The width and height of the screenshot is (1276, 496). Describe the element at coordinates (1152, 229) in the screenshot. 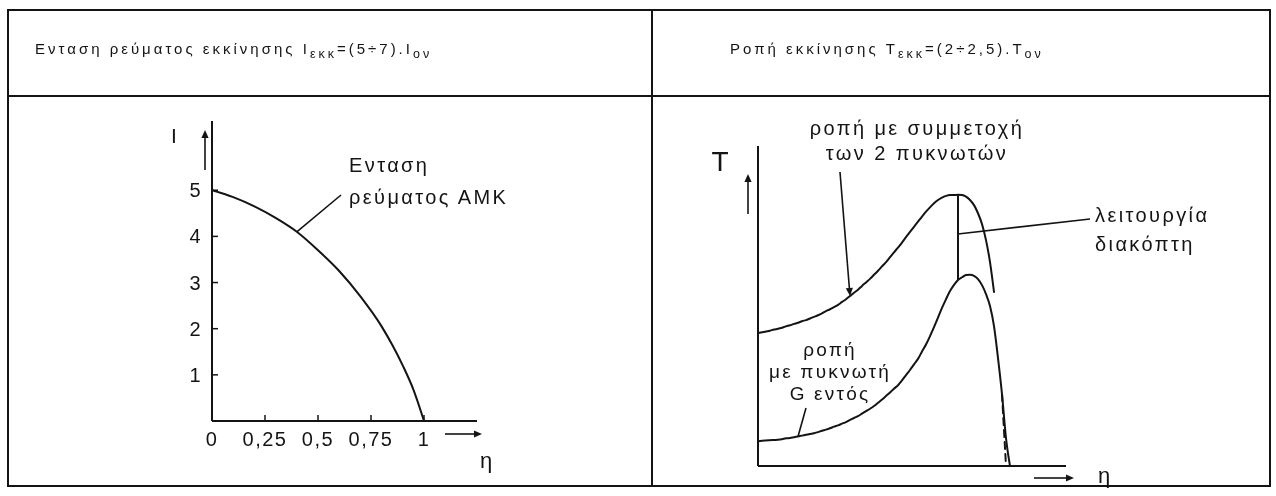

I see `text: λειτουργία διακόπτη` at that location.